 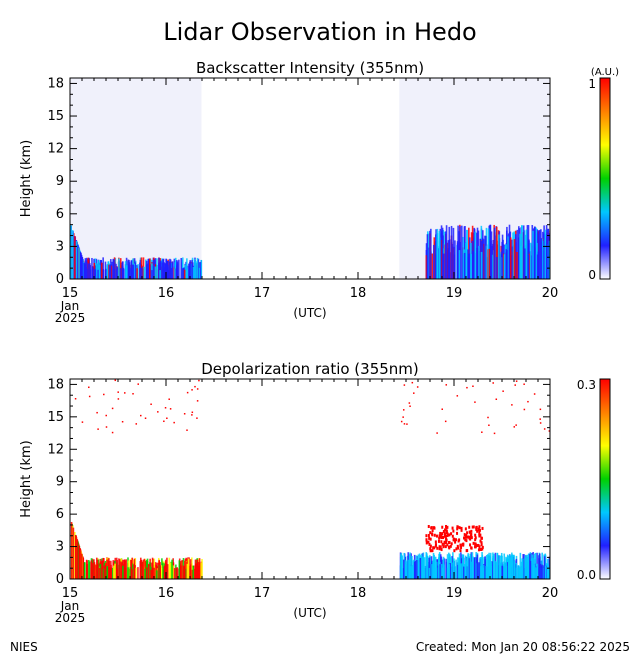 I want to click on colorbar-max-label: 0.3, so click(x=586, y=385).